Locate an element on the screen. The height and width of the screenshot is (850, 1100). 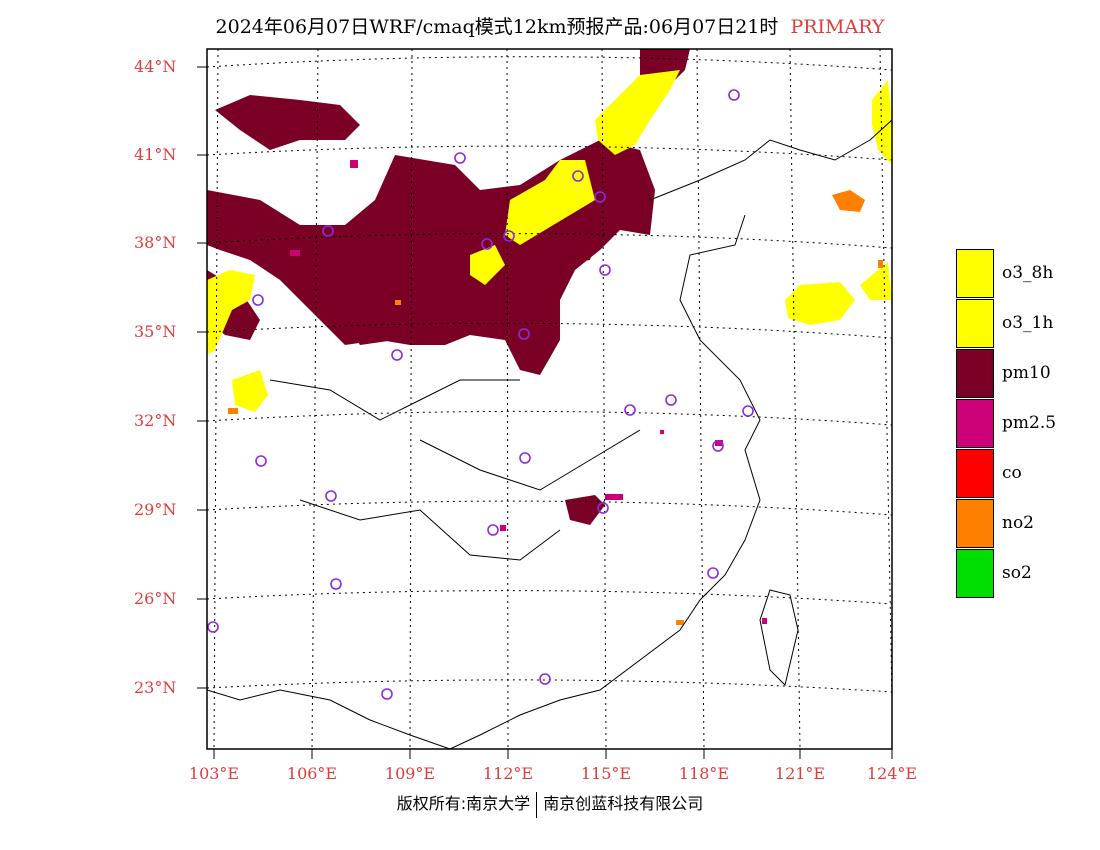
legend: o3_8h o3_1h pm10 pm2.5 co no2 so2 is located at coordinates (1026, 424).